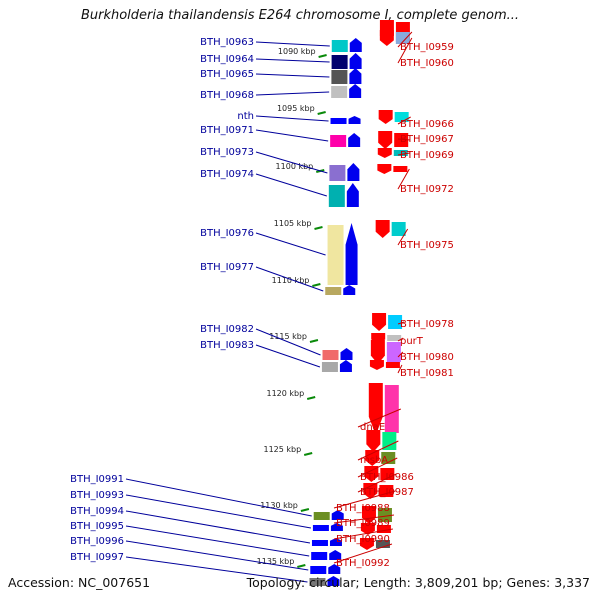 The height and width of the screenshot is (600, 600). I want to click on gene-label-BTH_I0988: BTH_I0988, so click(363, 508).